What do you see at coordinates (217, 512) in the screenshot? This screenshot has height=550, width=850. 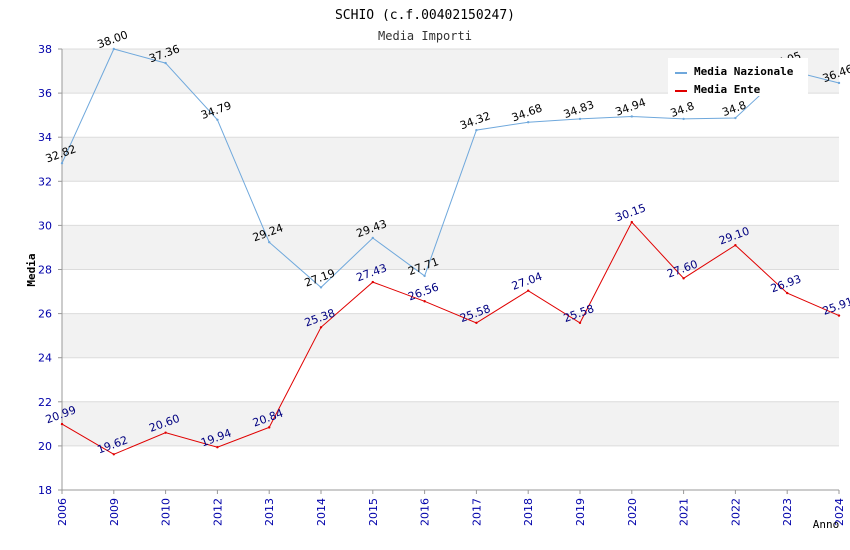 I see `x-tick-label: 2012` at bounding box center [217, 512].